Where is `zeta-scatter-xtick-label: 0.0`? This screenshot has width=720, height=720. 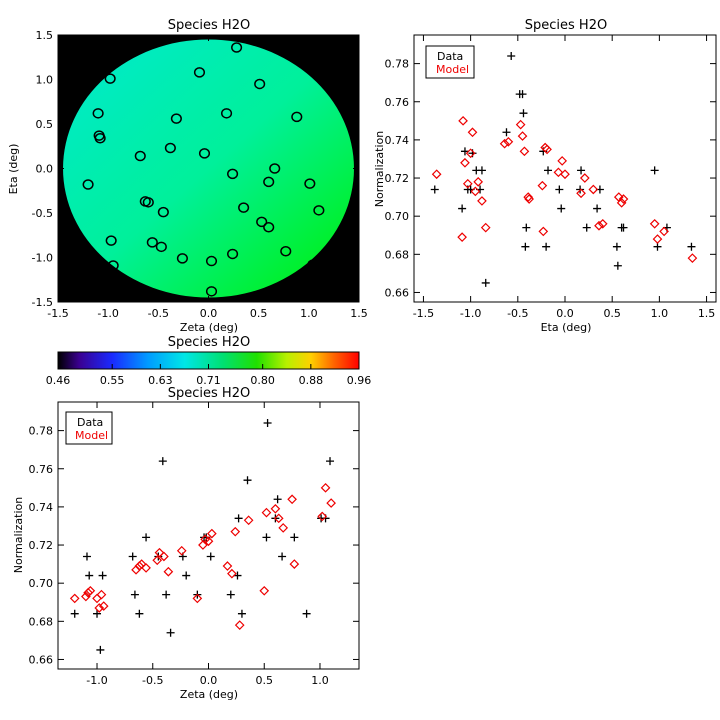 zeta-scatter-xtick-label: 0.0 is located at coordinates (209, 680).